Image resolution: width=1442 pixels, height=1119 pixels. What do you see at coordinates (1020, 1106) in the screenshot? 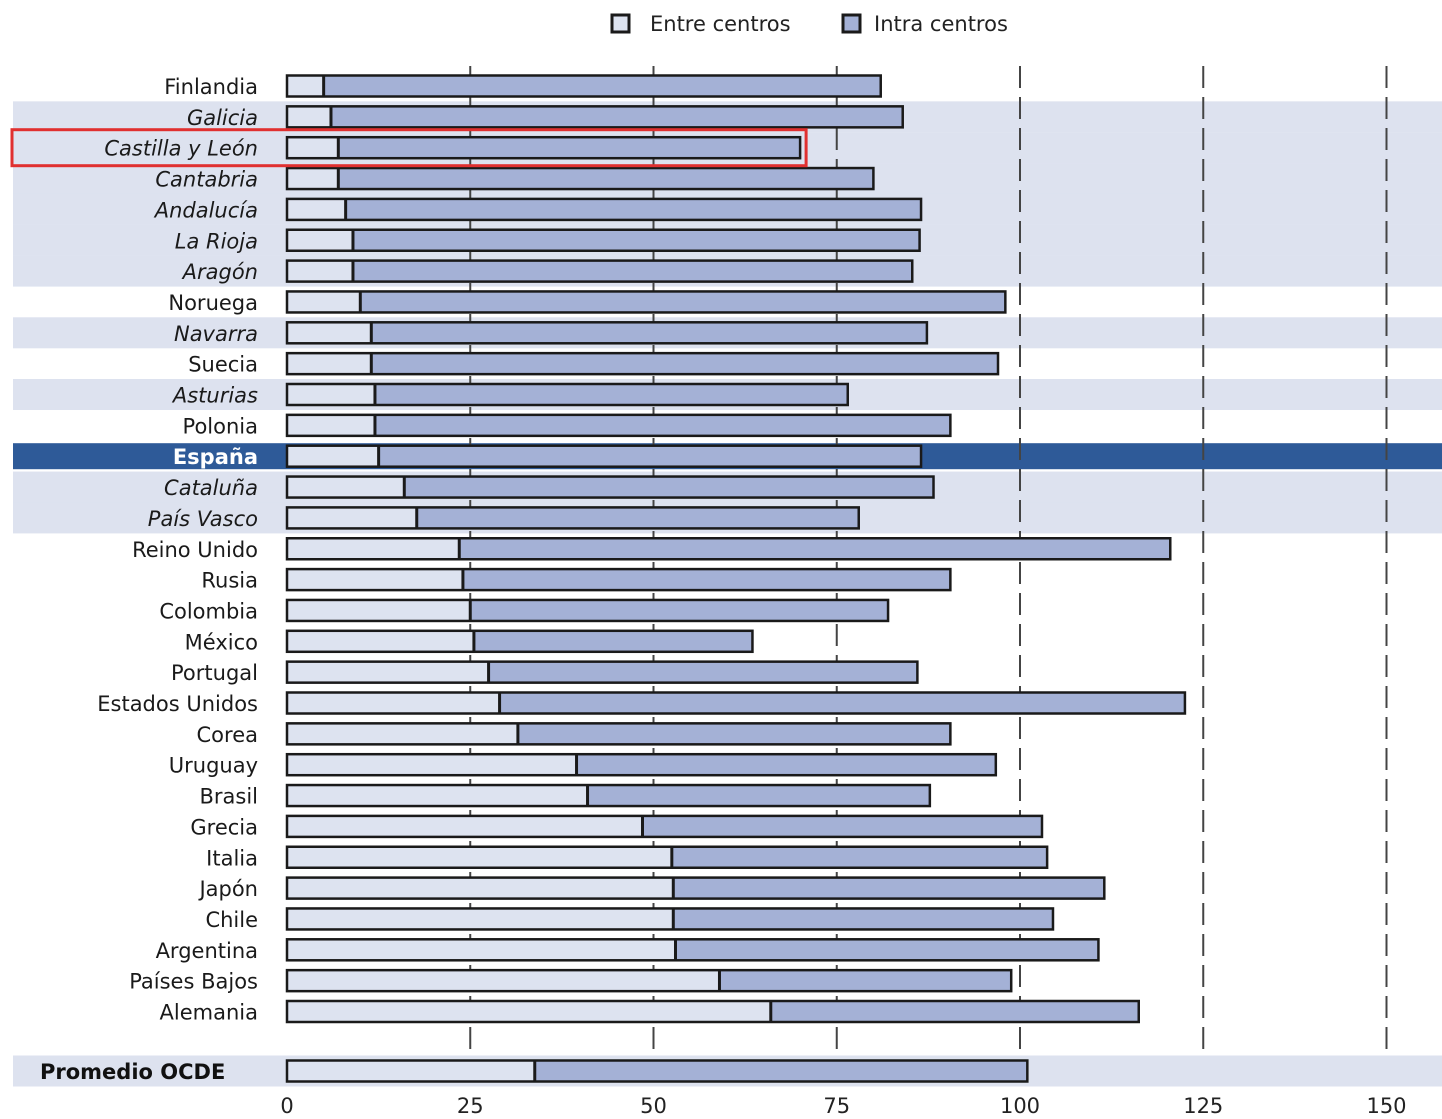
I see `x-tick-100: 100` at bounding box center [1020, 1106].